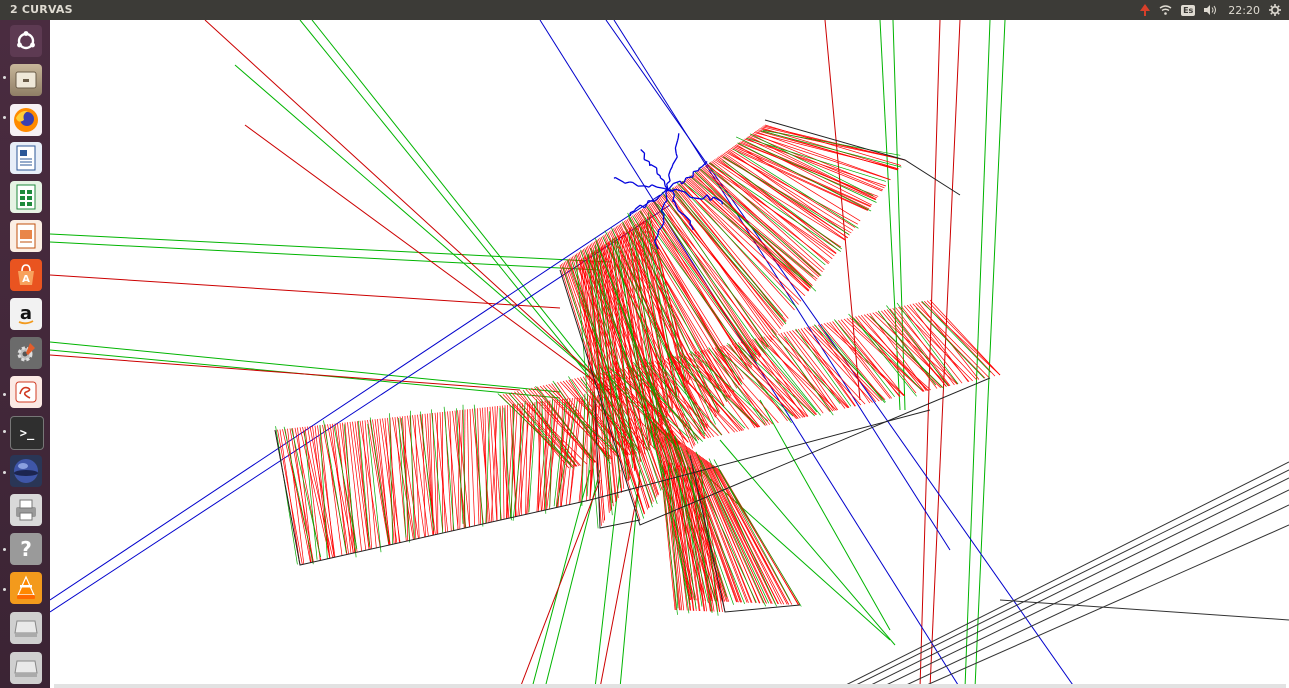 This screenshot has height=688, width=1289. I want to click on impress-icon, so click(26, 236).